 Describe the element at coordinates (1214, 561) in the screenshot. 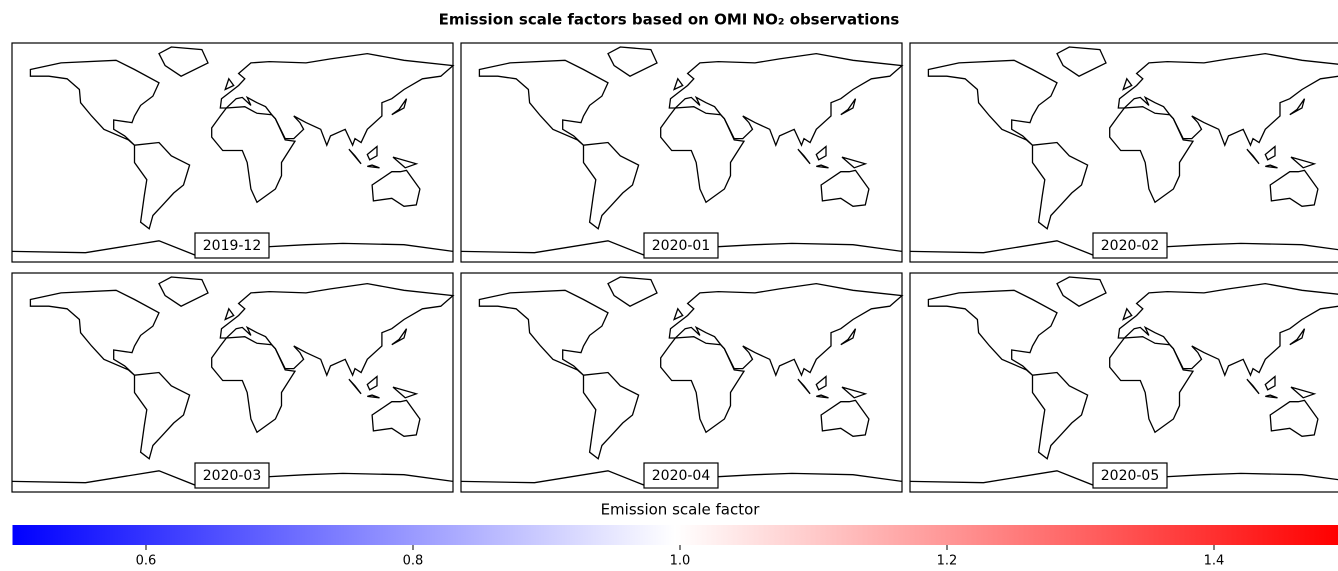

I see `colorbar-tick-label: 1.4` at that location.